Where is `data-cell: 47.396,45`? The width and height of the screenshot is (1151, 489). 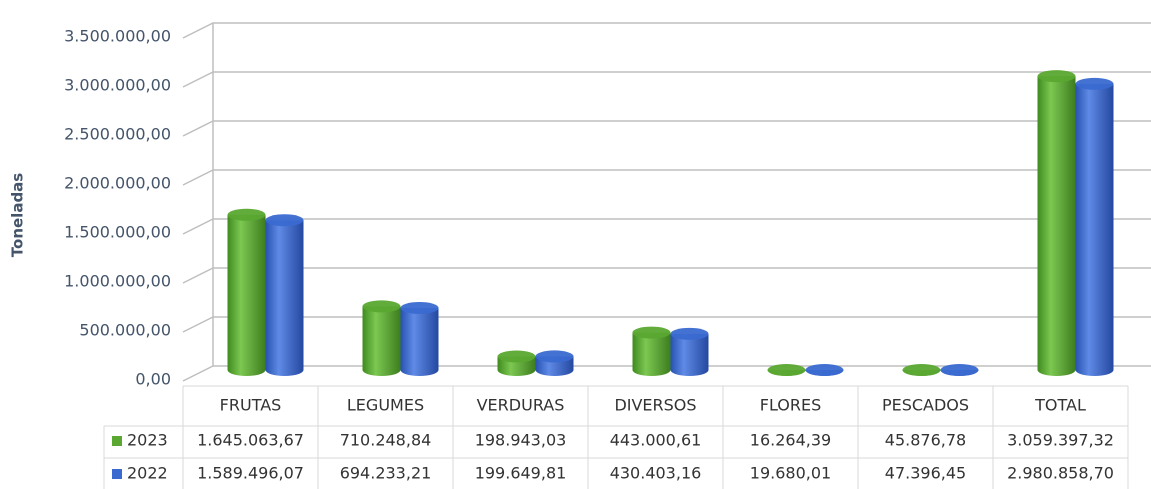
data-cell: 47.396,45 is located at coordinates (925, 473).